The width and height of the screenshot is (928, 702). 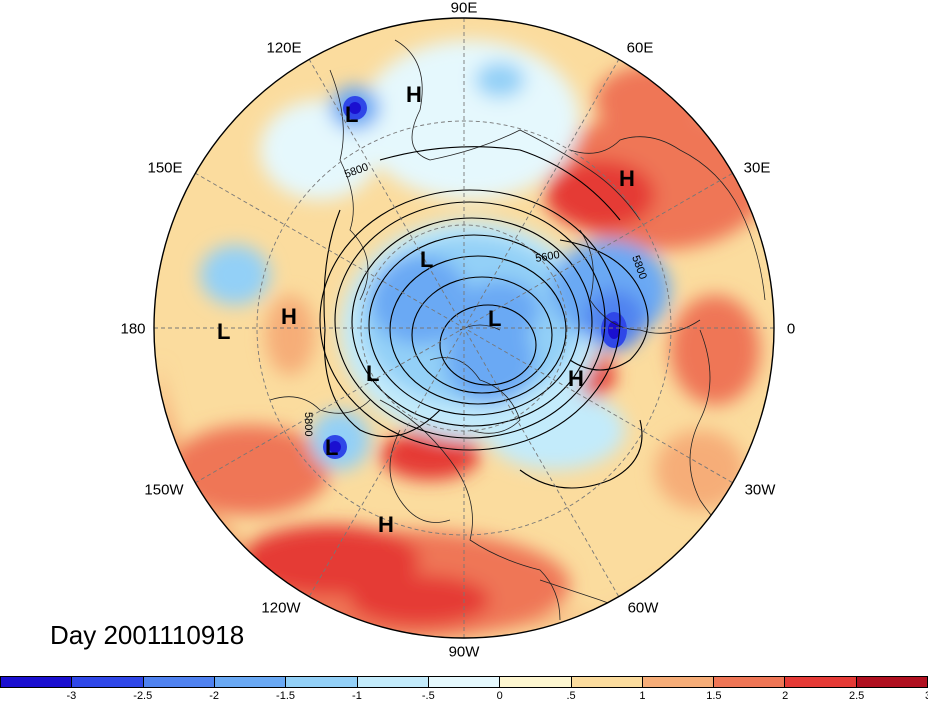 What do you see at coordinates (357, 696) in the screenshot?
I see `colorbar-tick-label: -1` at bounding box center [357, 696].